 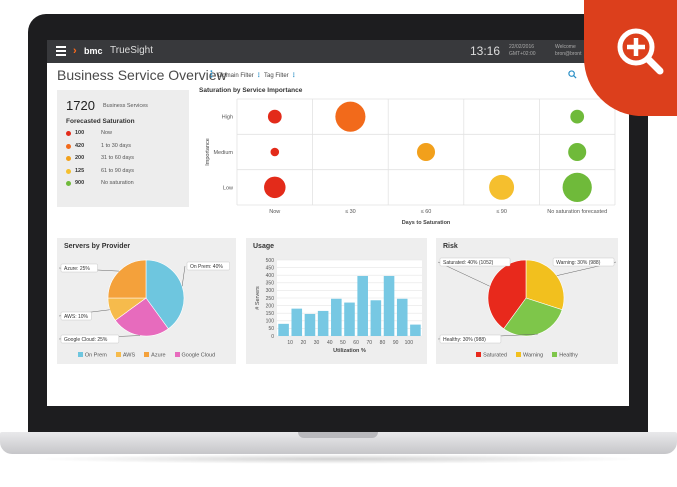 What do you see at coordinates (251, 90) in the screenshot?
I see `saturation-chart-title: Saturation by Service Importance` at bounding box center [251, 90].